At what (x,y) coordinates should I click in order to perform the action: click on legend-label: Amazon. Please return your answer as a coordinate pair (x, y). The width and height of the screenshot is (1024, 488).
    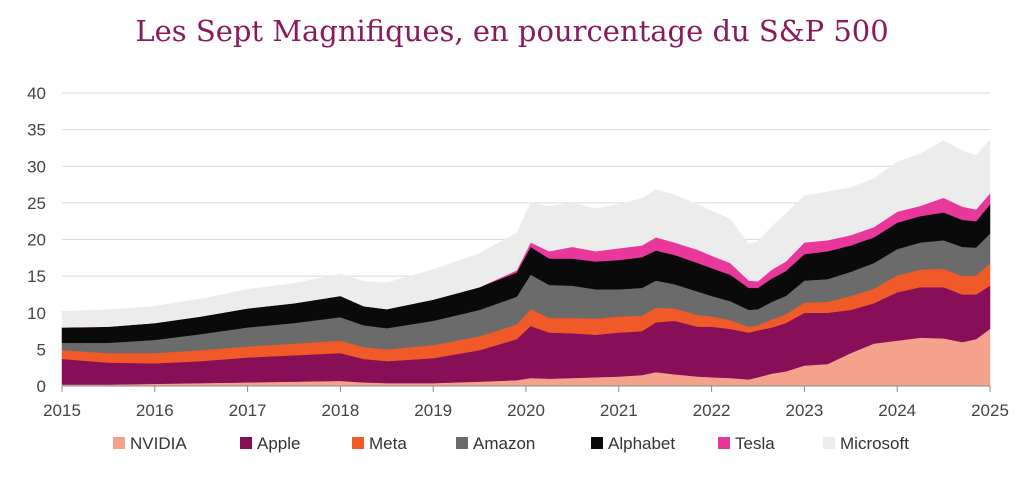
    Looking at the image, I should click on (504, 443).